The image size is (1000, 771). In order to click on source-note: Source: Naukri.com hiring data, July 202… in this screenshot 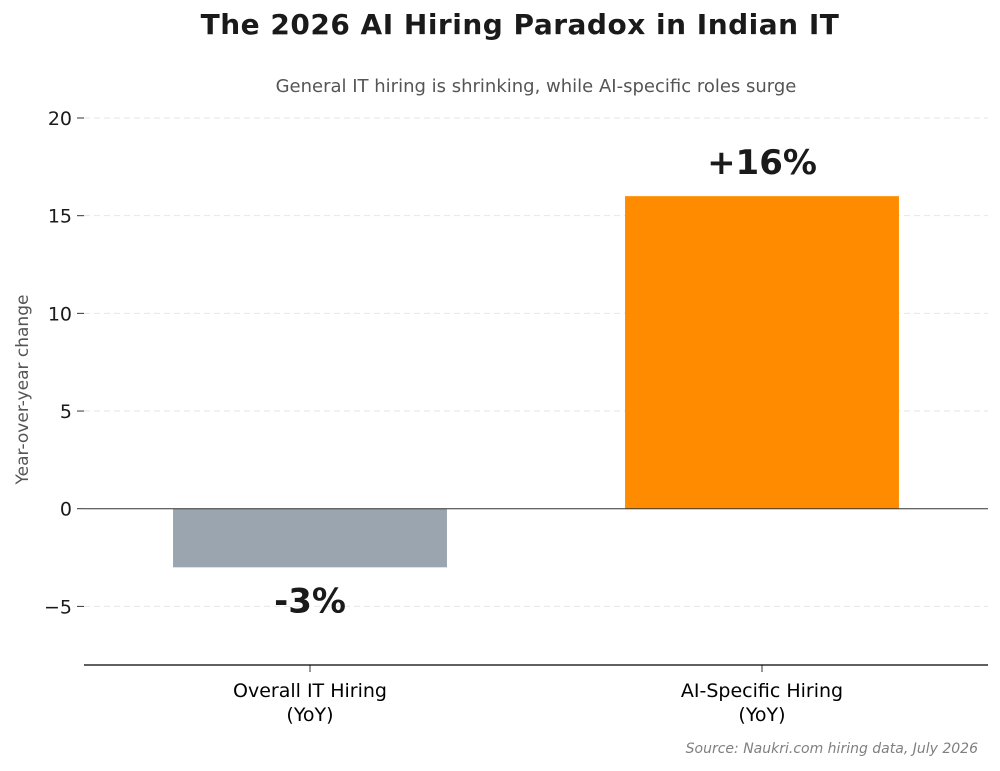, I will do `click(831, 749)`.